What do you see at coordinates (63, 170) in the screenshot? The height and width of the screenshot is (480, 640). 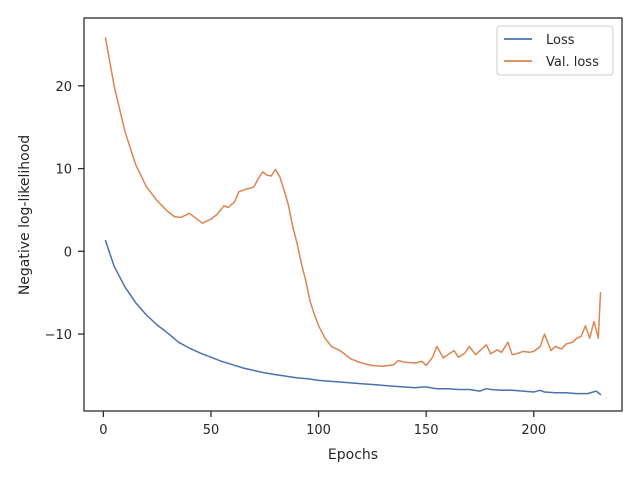 I see `y-tick-label: 10` at bounding box center [63, 170].